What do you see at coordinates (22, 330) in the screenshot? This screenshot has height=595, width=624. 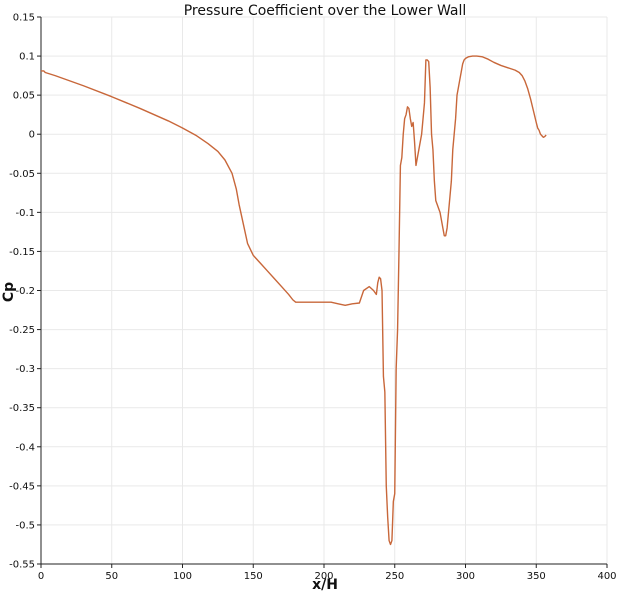 I see `y-tick-label: -0.25` at bounding box center [22, 330].